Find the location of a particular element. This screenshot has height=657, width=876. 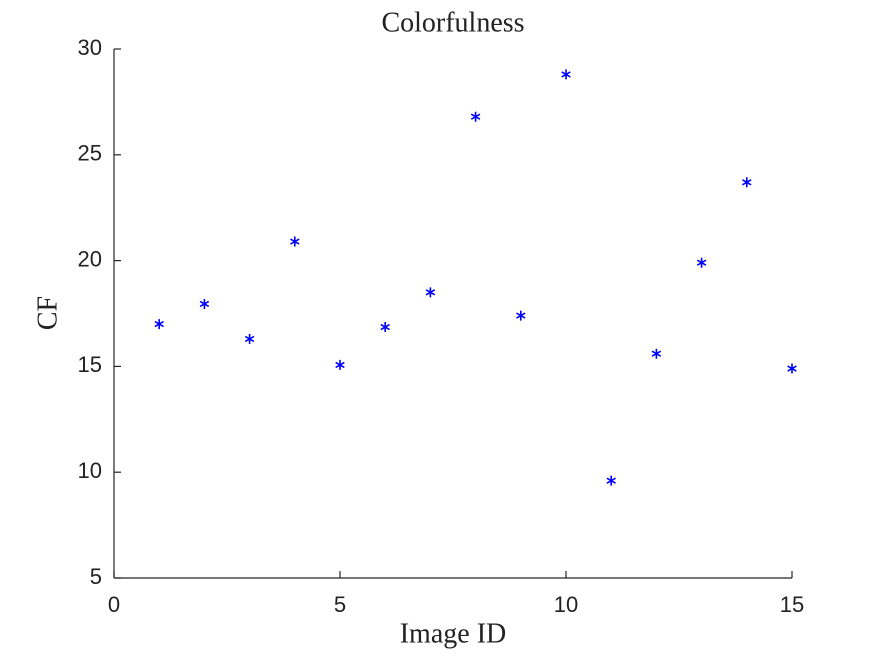

chart-title: Colorfulness is located at coordinates (452, 22).